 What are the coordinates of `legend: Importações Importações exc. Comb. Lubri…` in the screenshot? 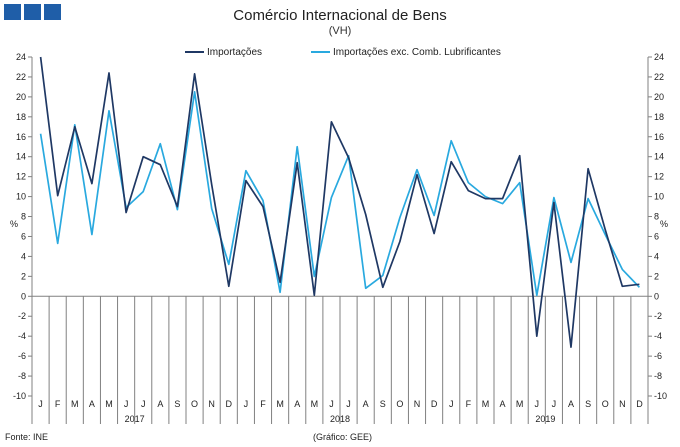 It's located at (343, 52).